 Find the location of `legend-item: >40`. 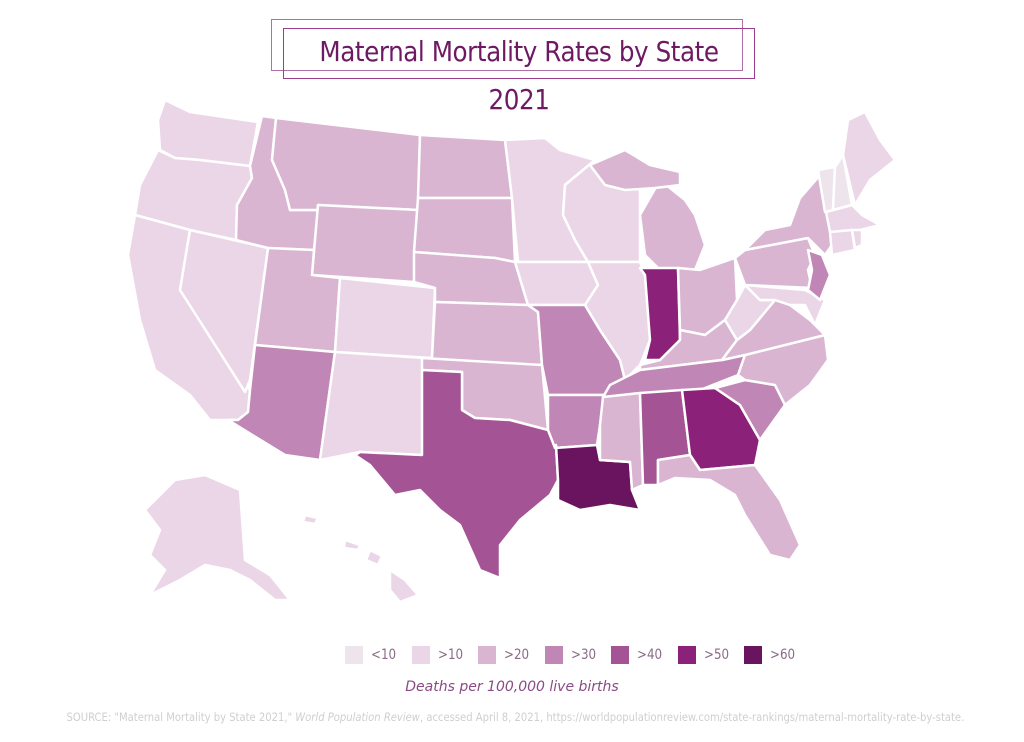

legend-item: >40 is located at coordinates (639, 655).